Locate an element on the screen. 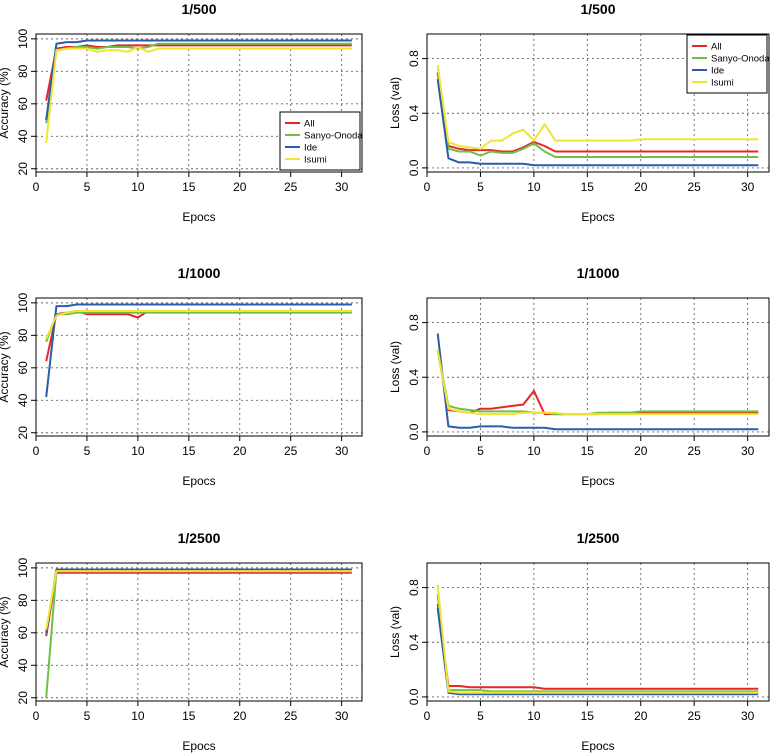 The image size is (784, 756). y-tick-label: 0.8 is located at coordinates (414, 587).